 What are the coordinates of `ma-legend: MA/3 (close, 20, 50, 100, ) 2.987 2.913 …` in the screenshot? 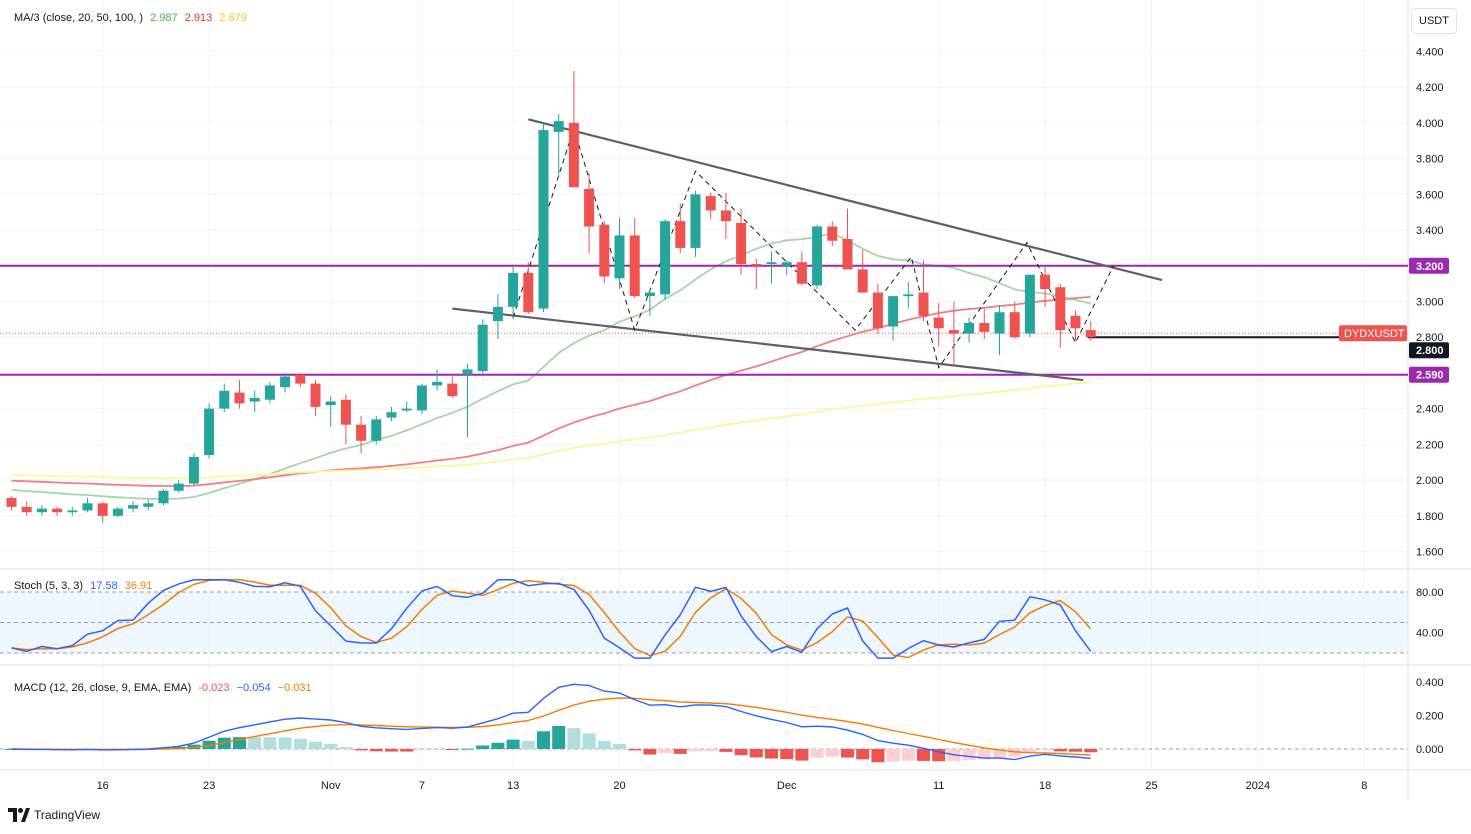 It's located at (132, 18).